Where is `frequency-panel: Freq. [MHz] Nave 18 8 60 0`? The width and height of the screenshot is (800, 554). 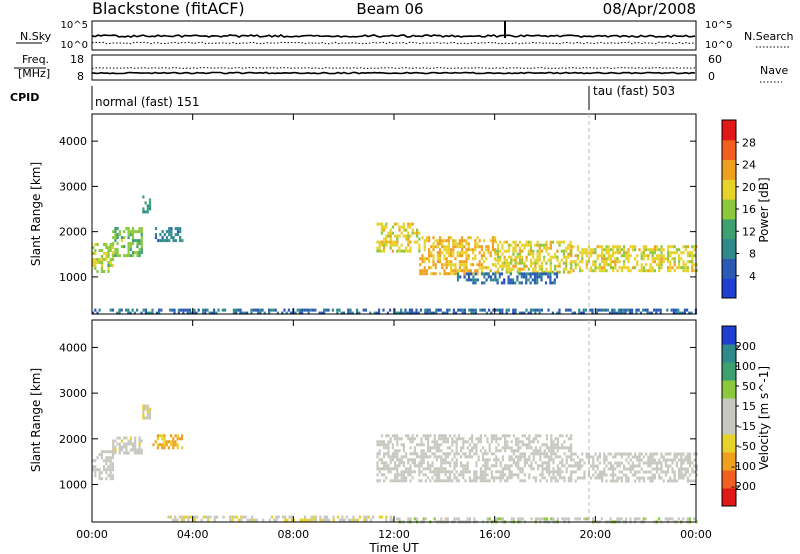
frequency-panel: Freq. [MHz] Nave 18 8 60 0 is located at coordinates (401, 68).